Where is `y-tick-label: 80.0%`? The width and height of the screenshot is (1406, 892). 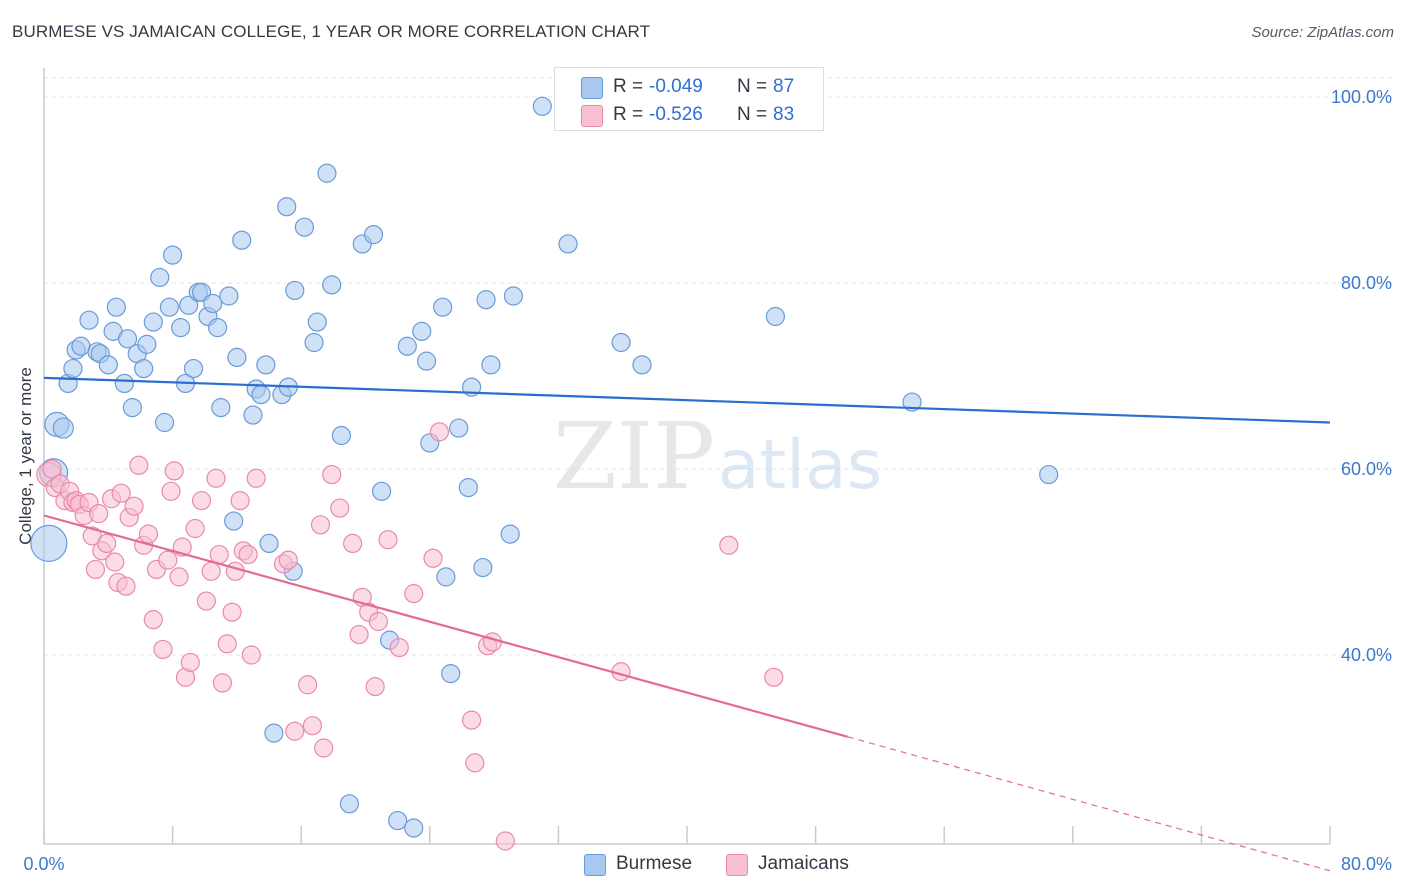 y-tick-label: 80.0% is located at coordinates (1366, 283).